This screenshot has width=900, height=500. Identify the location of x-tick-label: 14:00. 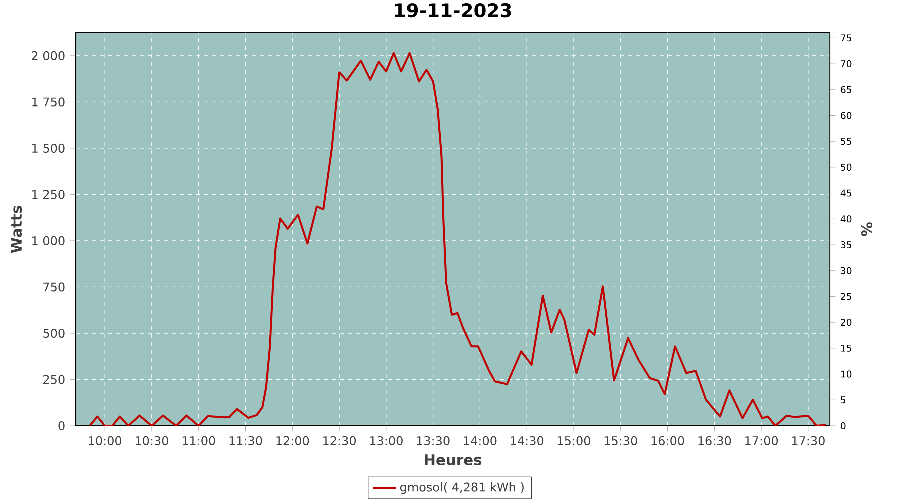
(480, 441).